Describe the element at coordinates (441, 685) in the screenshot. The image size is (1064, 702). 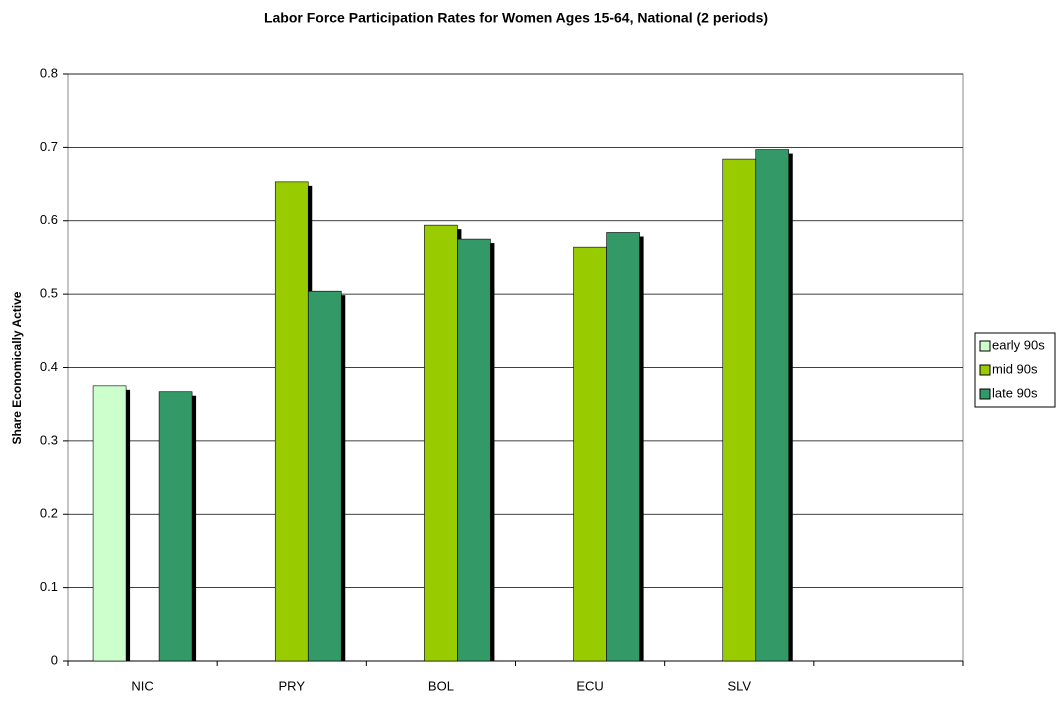
I see `x-tick-label: BOL` at that location.